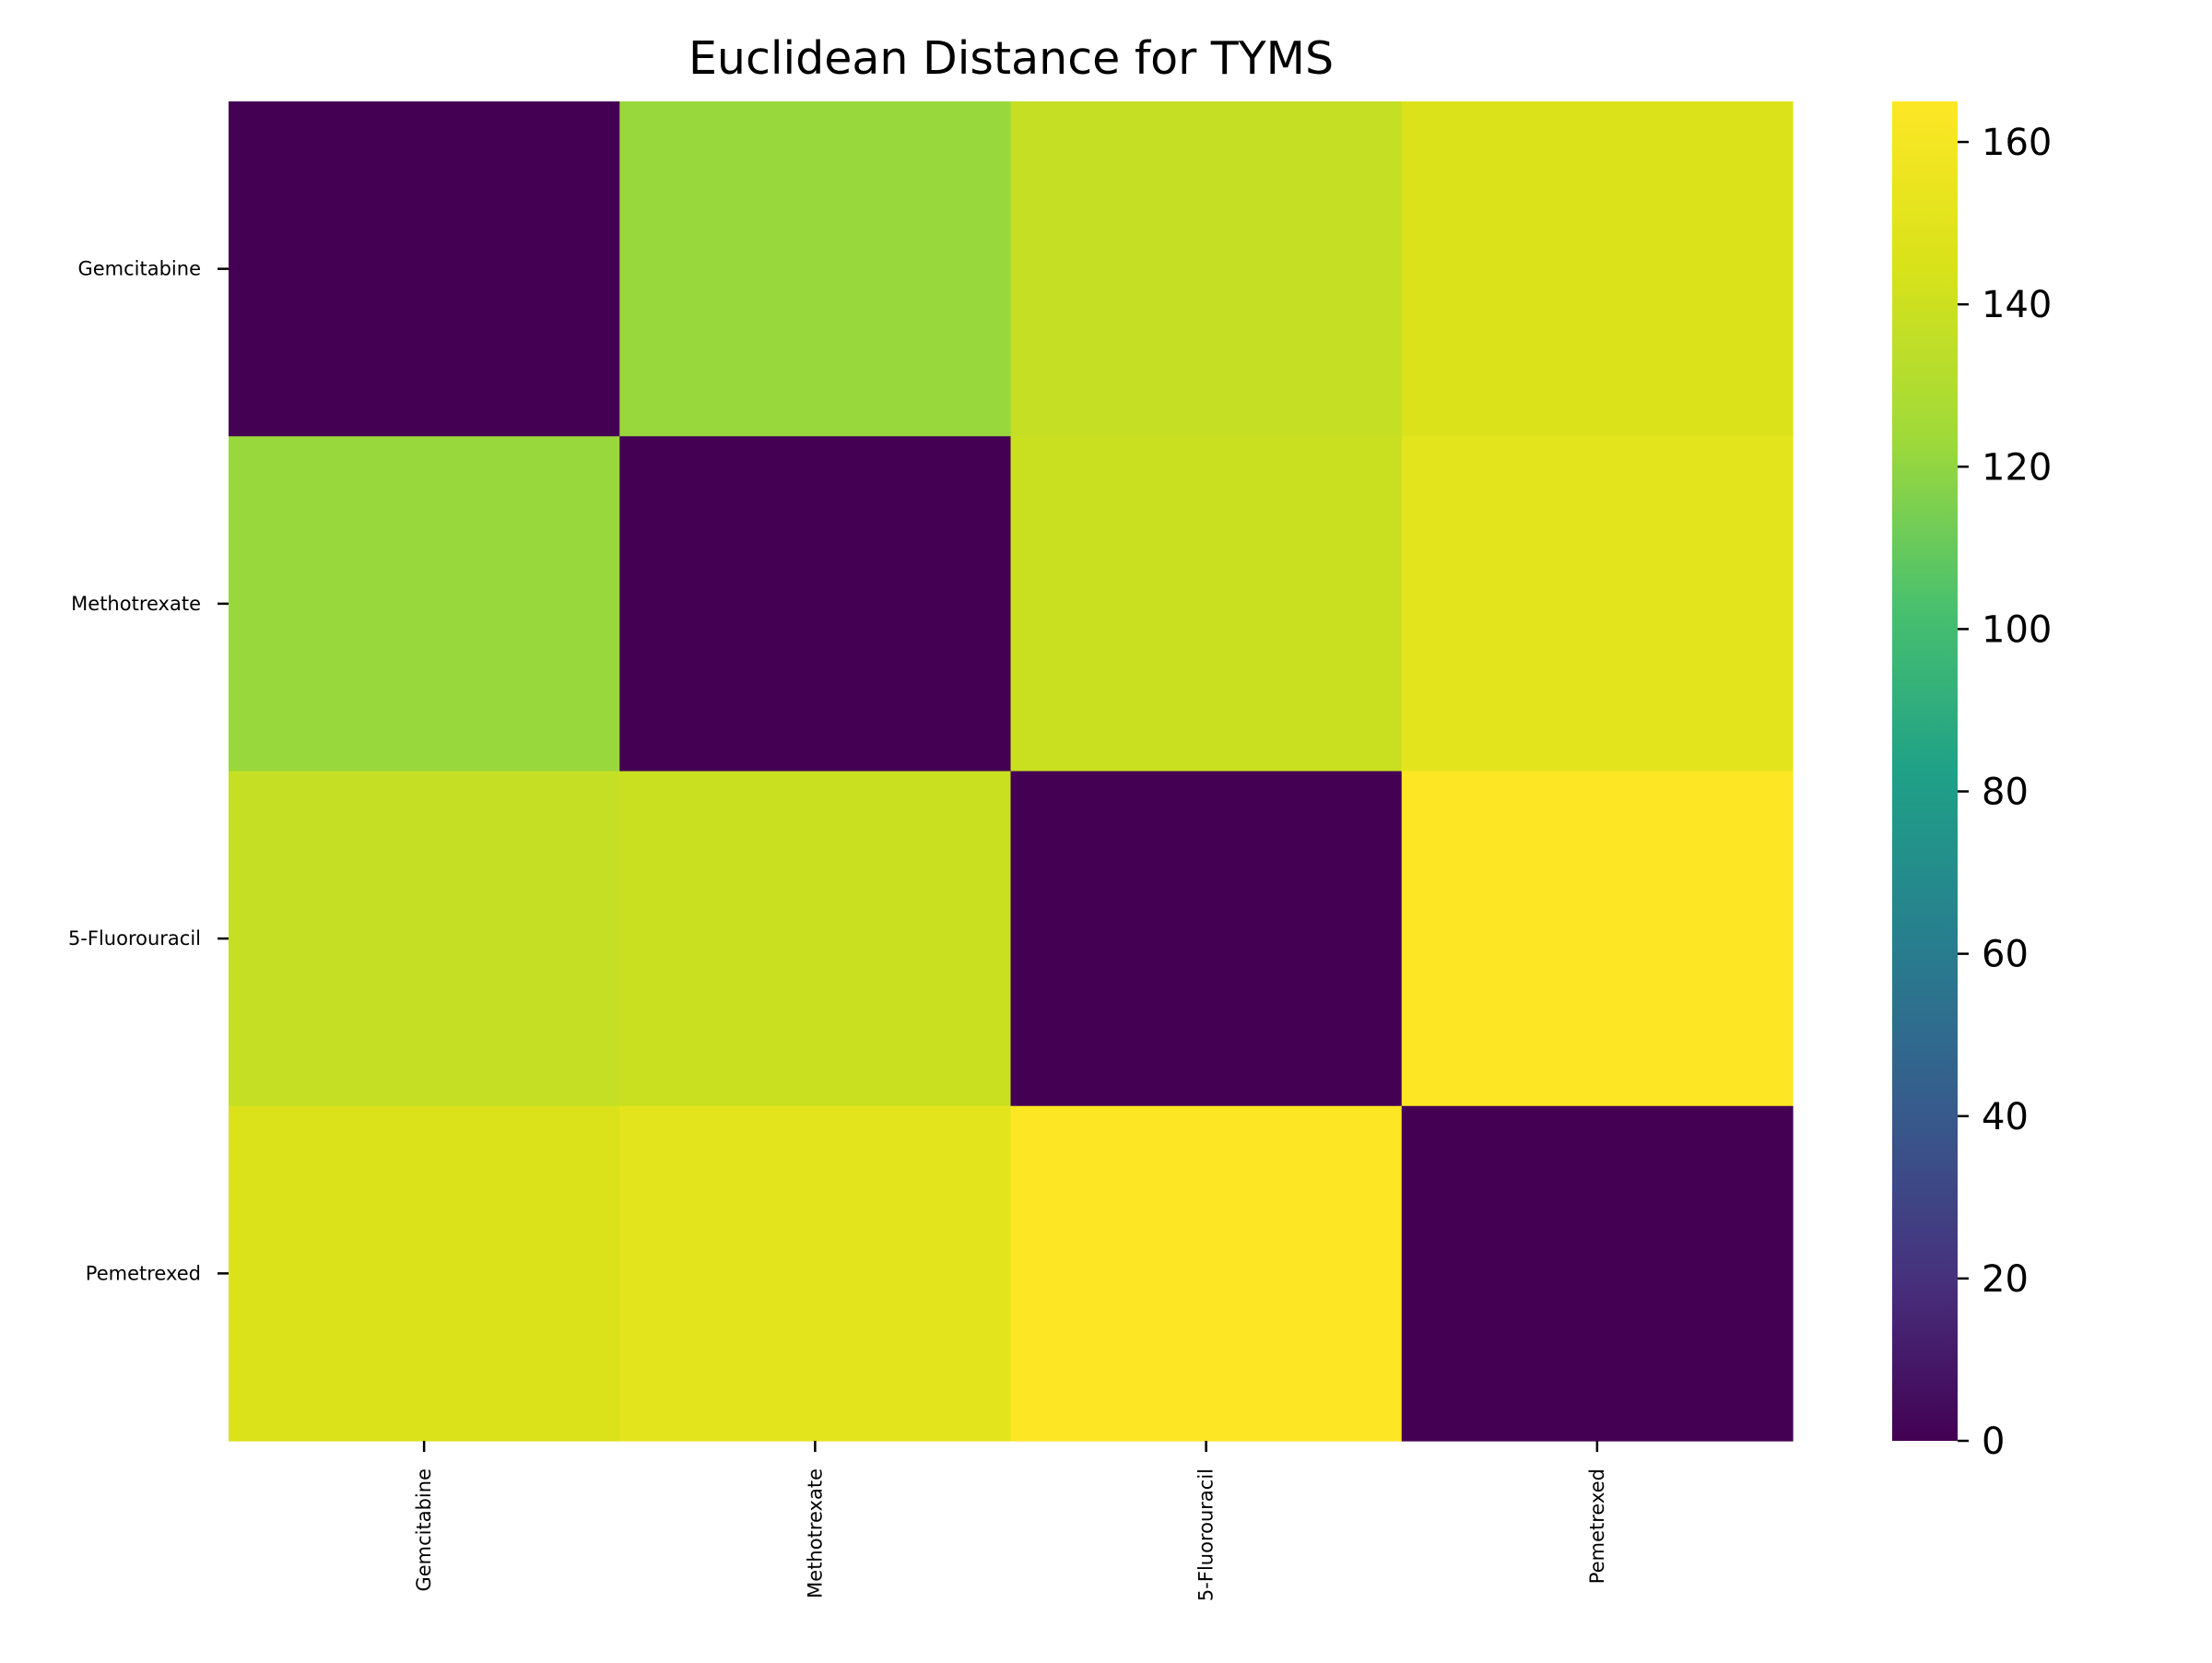 The height and width of the screenshot is (1663, 2212). Describe the element at coordinates (2005, 793) in the screenshot. I see `colorbar-tick-label: 80` at that location.